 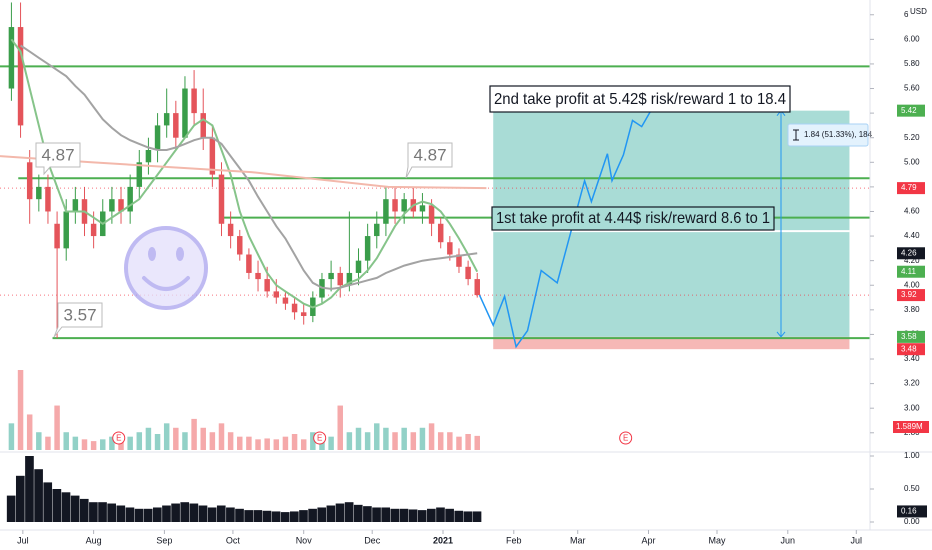 What do you see at coordinates (565, 229) in the screenshot?
I see `projection-line` at bounding box center [565, 229].